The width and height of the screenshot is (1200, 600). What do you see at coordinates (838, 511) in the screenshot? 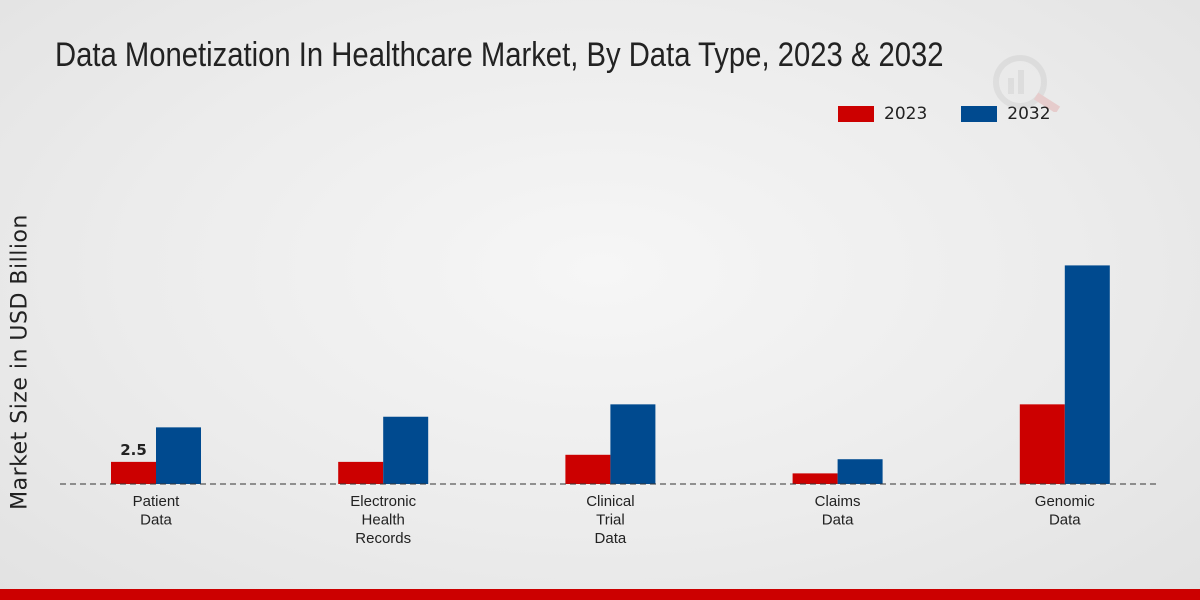
I see `x-tick-label-3: Claims Data` at bounding box center [838, 511].